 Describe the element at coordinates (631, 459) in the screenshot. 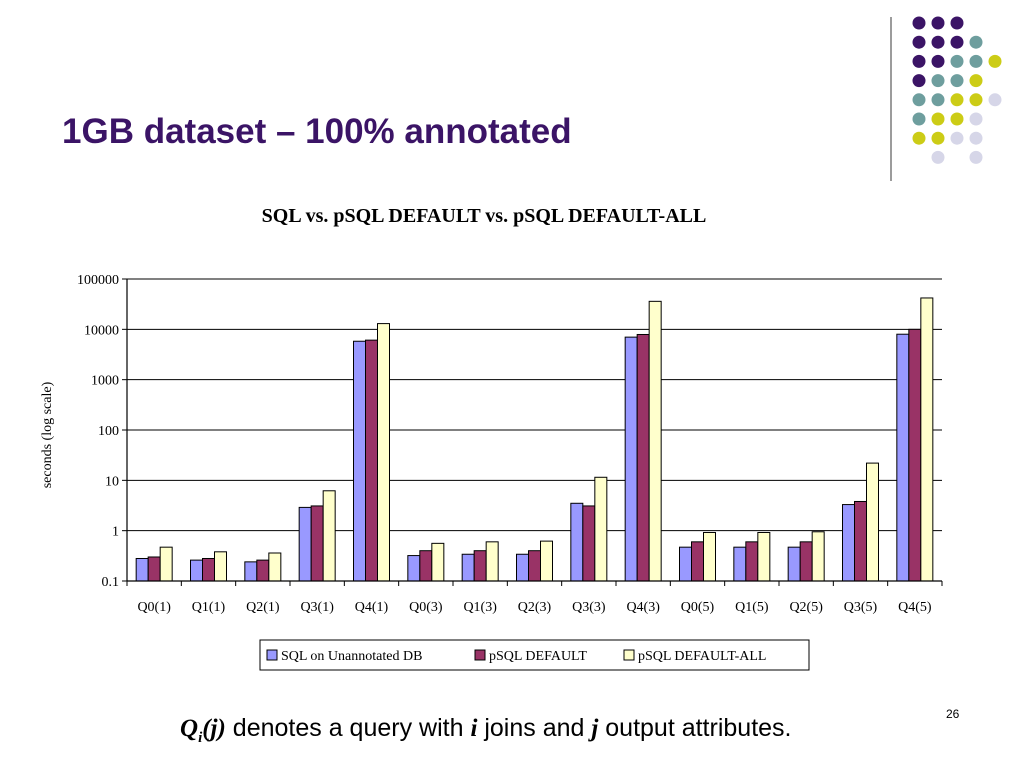

I see `bar-sql-on-unannotated-db-q43` at that location.